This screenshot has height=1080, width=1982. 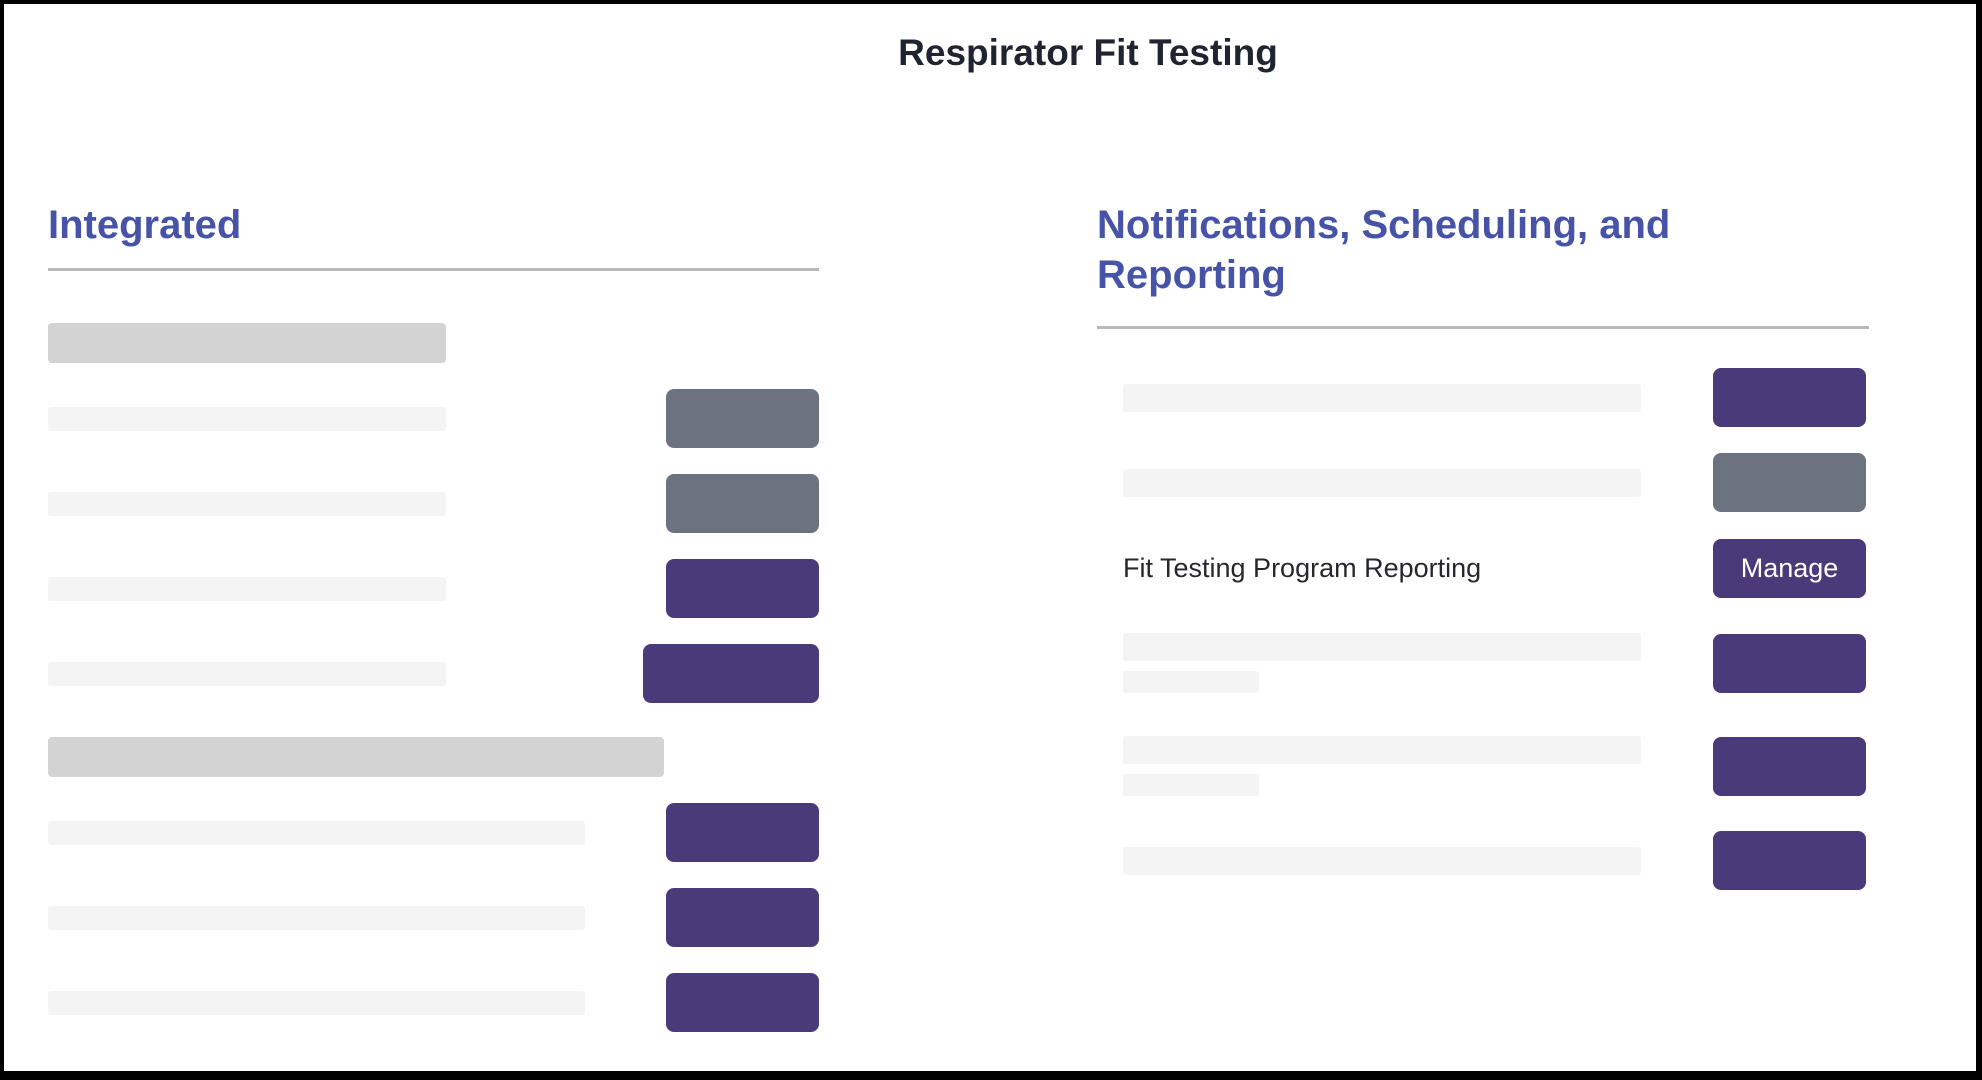 I want to click on page-title: Respirator Fit Testing, so click(x=1088, y=52).